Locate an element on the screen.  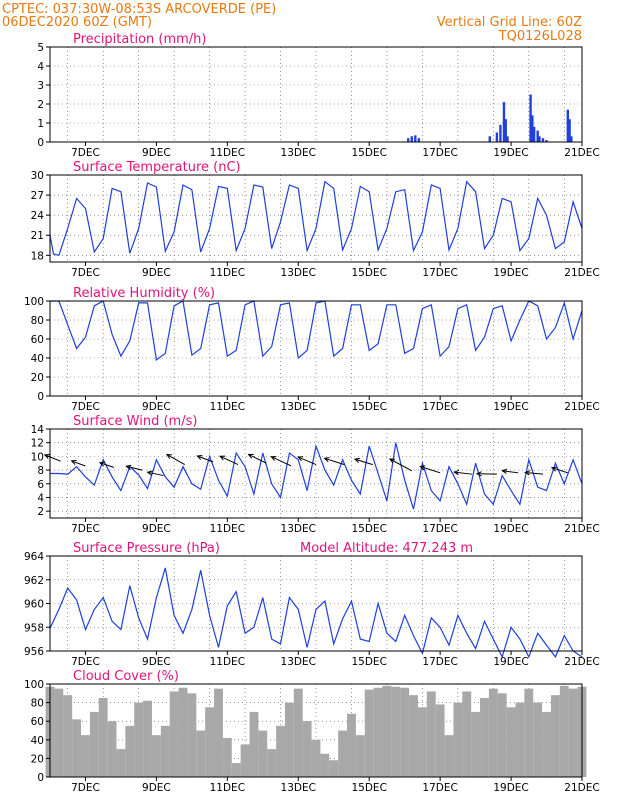
y-tick-label: 5 is located at coordinates (40, 48).